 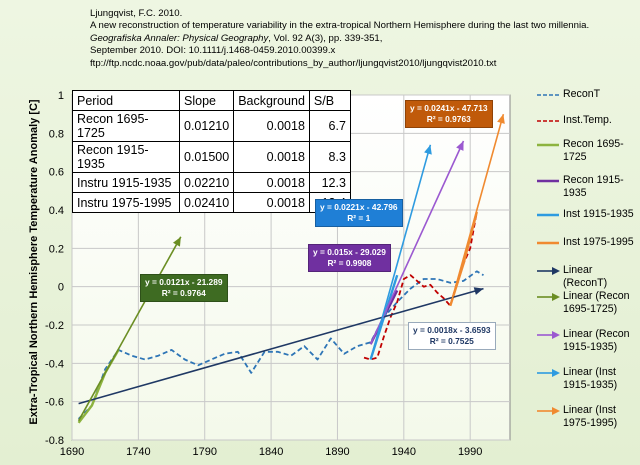 I want to click on trendline-label-recont: y = 0.0018x - 3.6593 R² = 0.7525, so click(x=452, y=336).